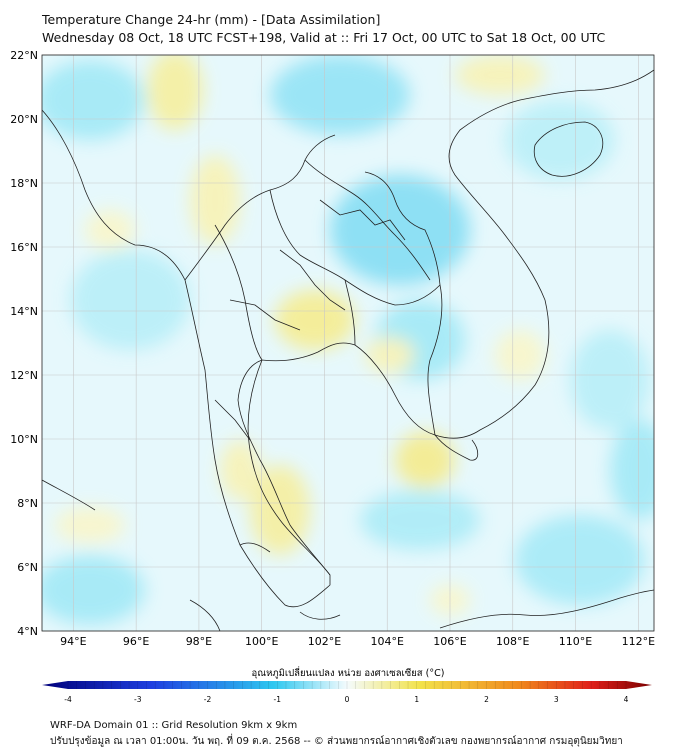 Image resolution: width=676 pixels, height=756 pixels. What do you see at coordinates (24, 119) in the screenshot?
I see `lat-label: 20°N` at bounding box center [24, 119].